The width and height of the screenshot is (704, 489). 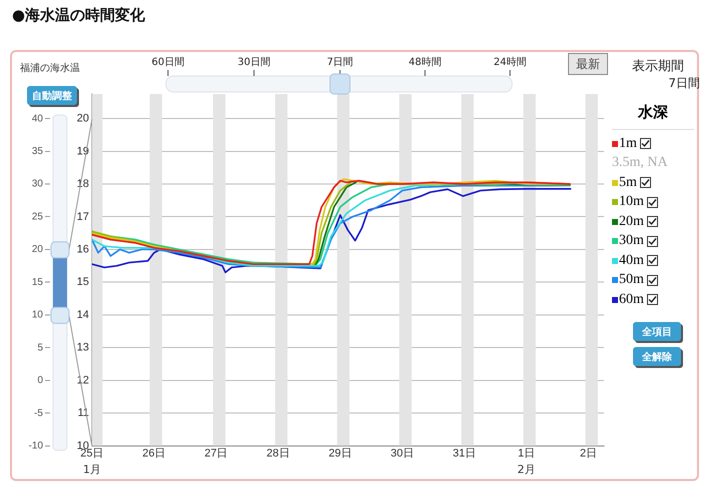 I want to click on text: 24時間, so click(x=510, y=62).